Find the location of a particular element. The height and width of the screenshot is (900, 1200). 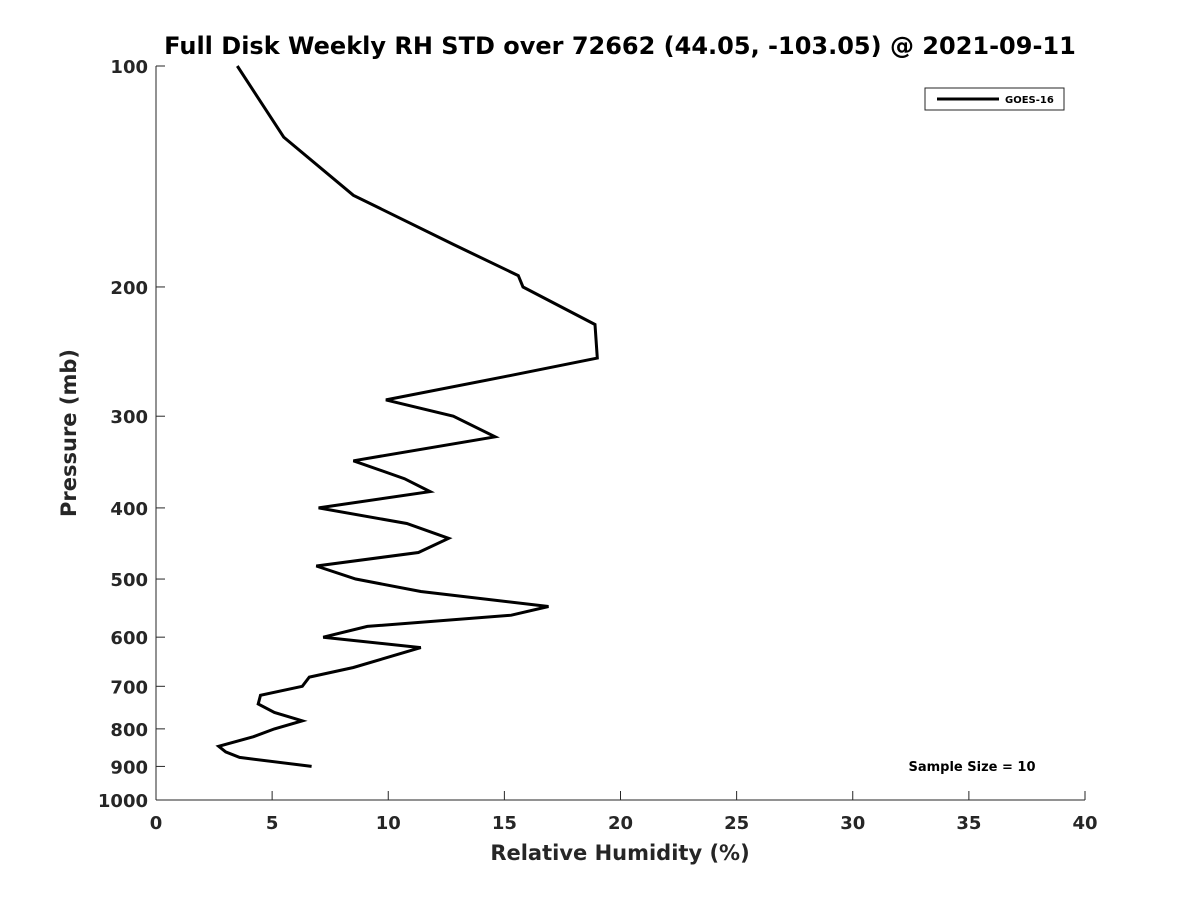

legend: GOES-16 is located at coordinates (994, 99).